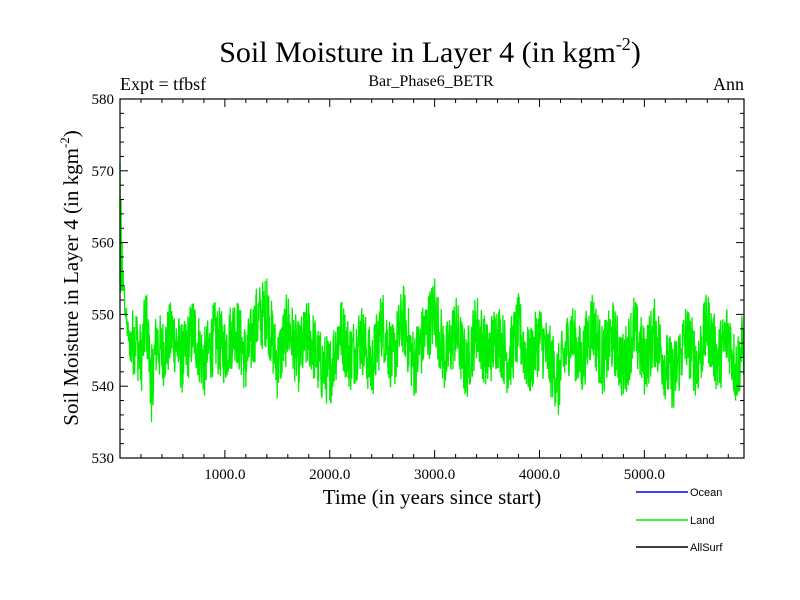 This screenshot has height=600, width=800. I want to click on x-tick-label: 5000.0, so click(644, 475).